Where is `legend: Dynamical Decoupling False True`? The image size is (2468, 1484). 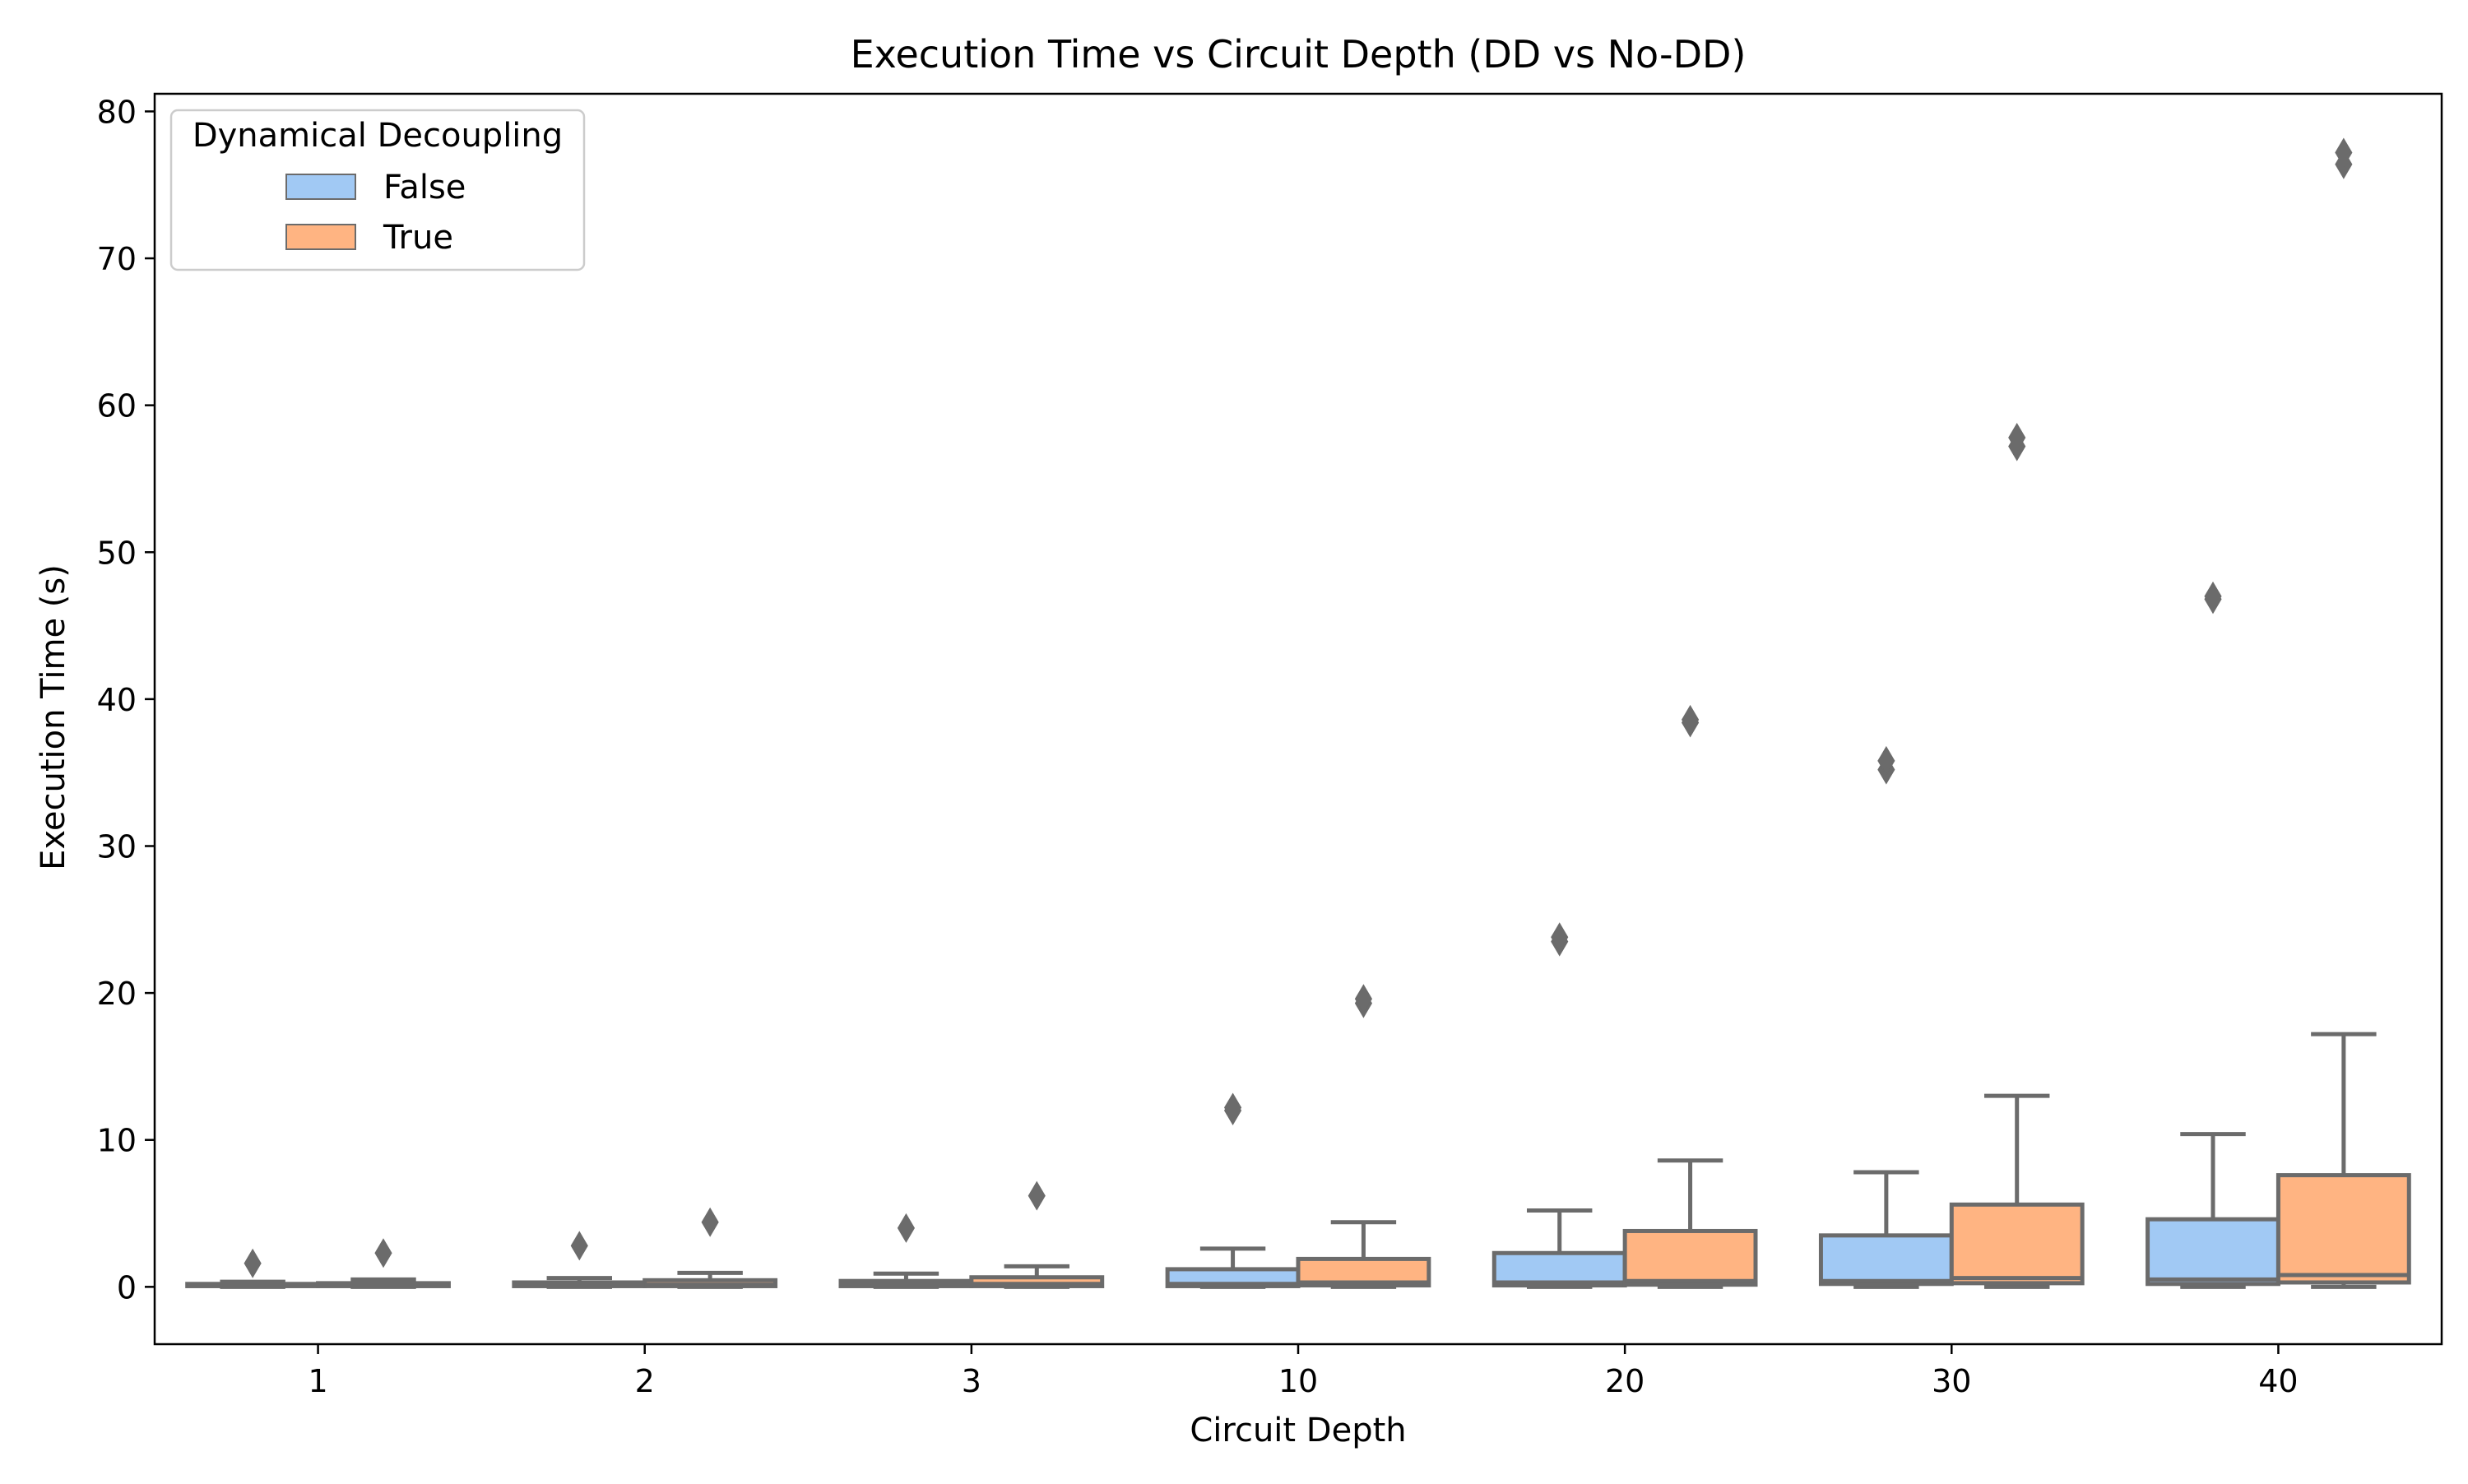
legend: Dynamical Decoupling False True is located at coordinates (377, 190).